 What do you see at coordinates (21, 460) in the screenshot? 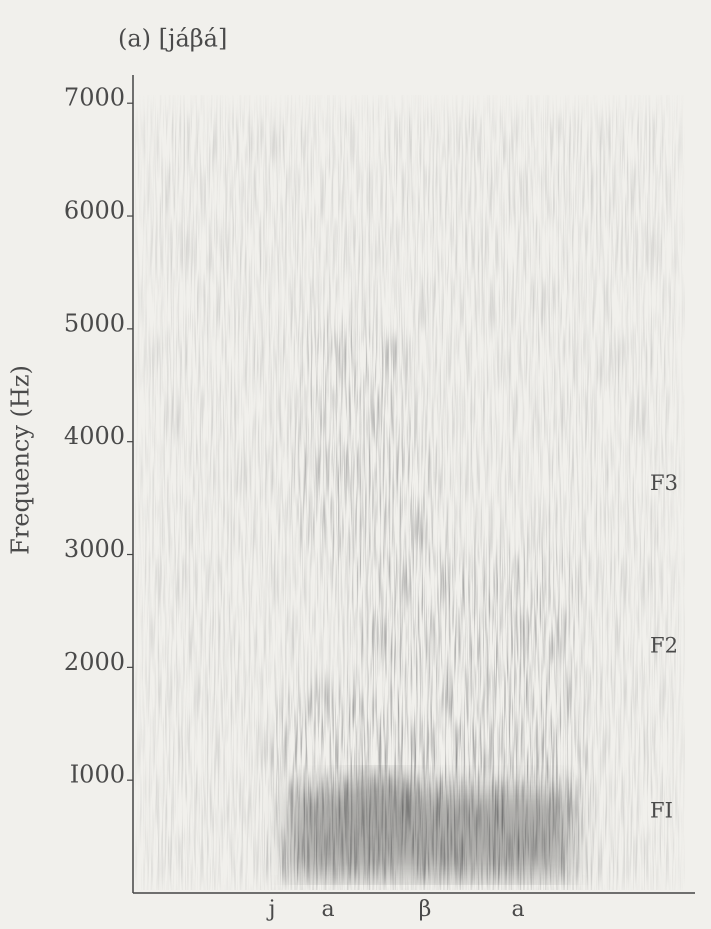
I see `y-axis-label: Frequency (Hz)` at bounding box center [21, 460].